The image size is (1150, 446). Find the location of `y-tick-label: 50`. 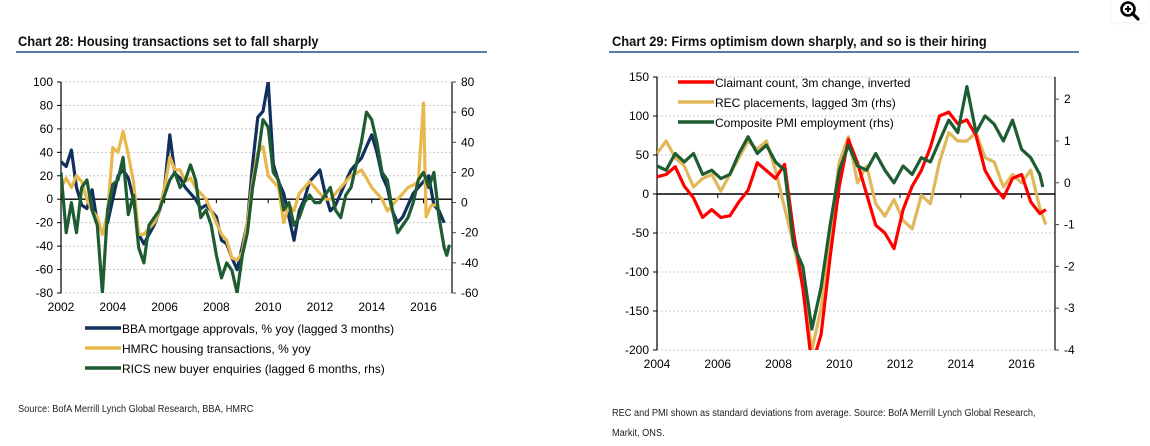

y-tick-label: 50 is located at coordinates (643, 155).